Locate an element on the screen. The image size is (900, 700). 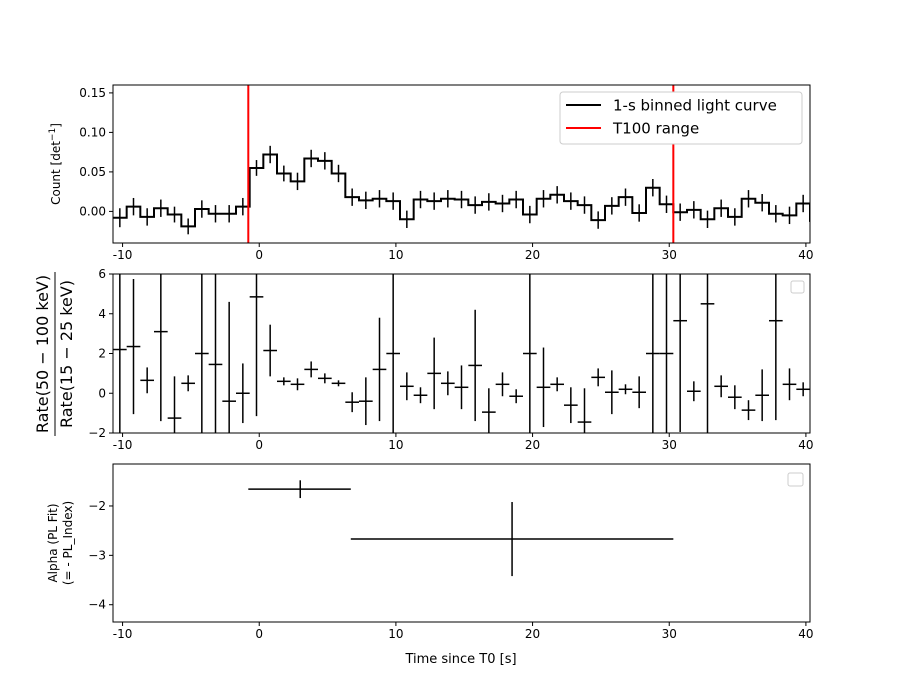
legend-label-light-curve: 1-s binned light curve is located at coordinates (695, 106).